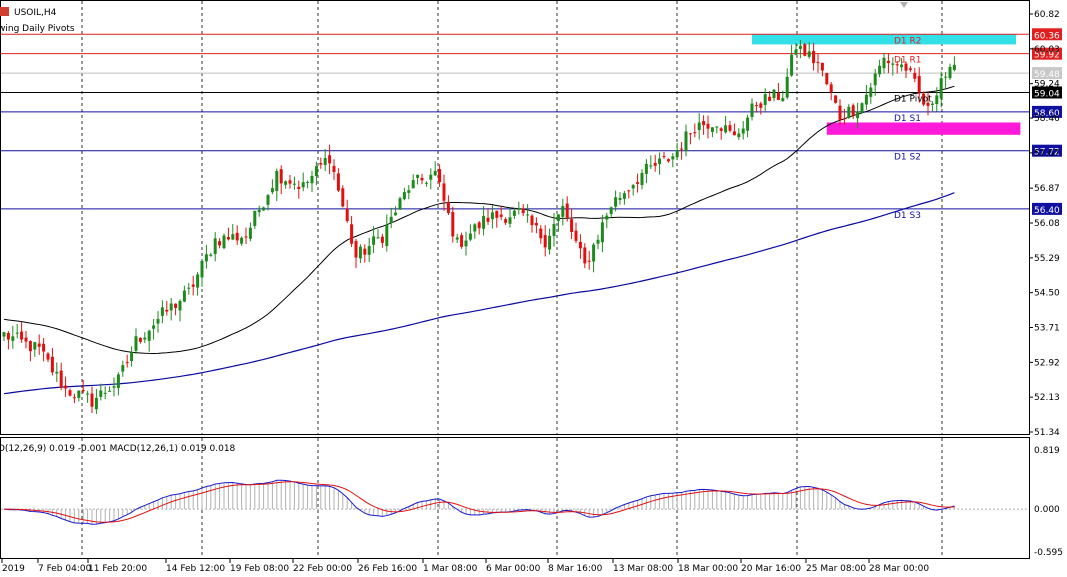  I want to click on time-tick-label: 1 Mar 08:00, so click(450, 569).